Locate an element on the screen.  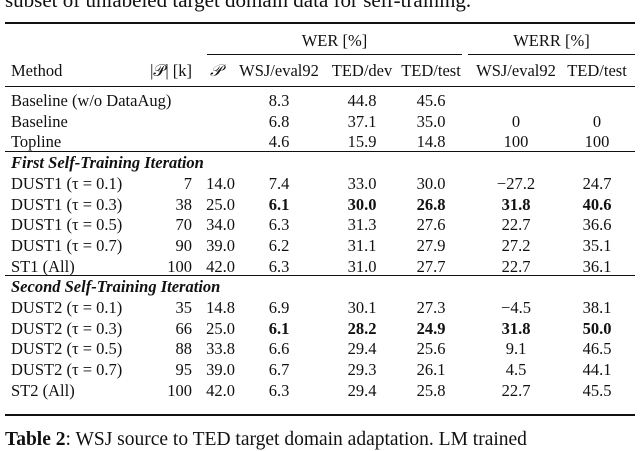
psize-cell: 38 is located at coordinates (184, 204).